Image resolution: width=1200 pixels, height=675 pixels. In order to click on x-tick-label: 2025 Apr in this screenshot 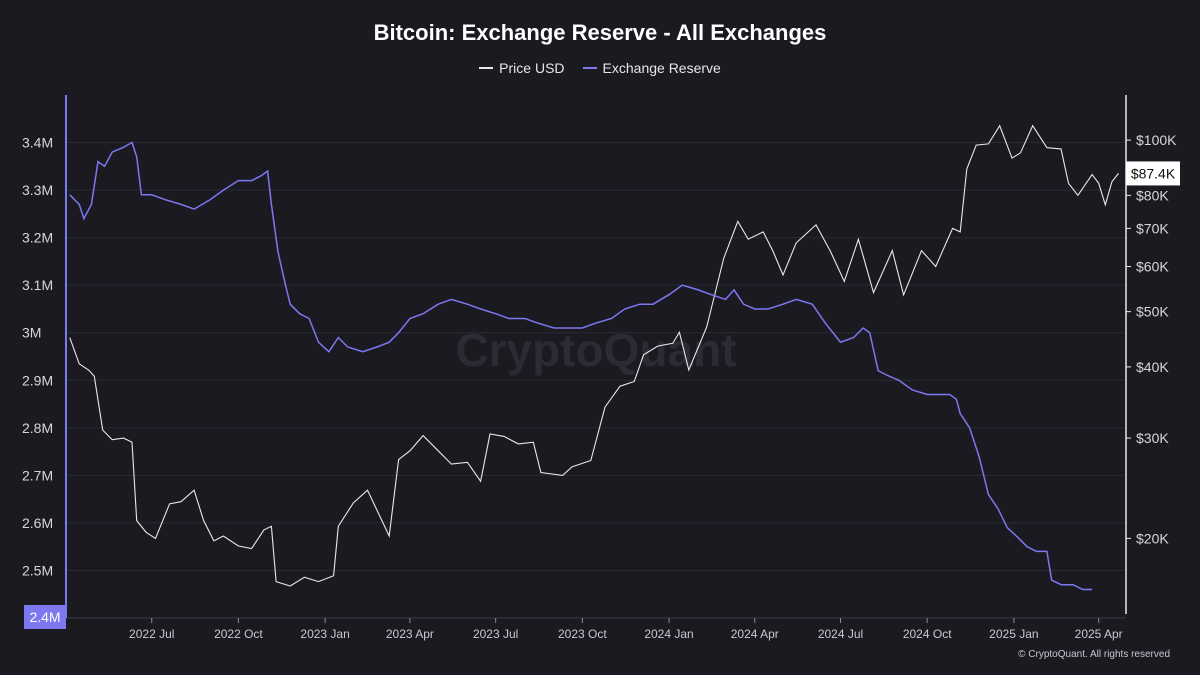, I will do `click(1099, 634)`.